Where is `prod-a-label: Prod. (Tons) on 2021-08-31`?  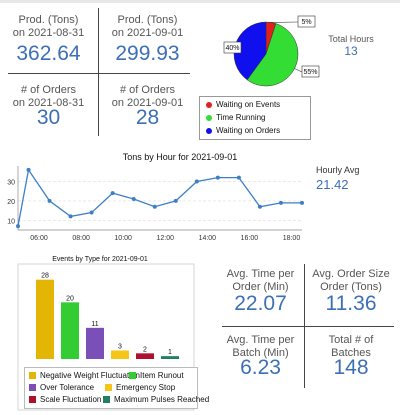 prod-a-label: Prod. (Tons) on 2021-08-31 is located at coordinates (48, 27).